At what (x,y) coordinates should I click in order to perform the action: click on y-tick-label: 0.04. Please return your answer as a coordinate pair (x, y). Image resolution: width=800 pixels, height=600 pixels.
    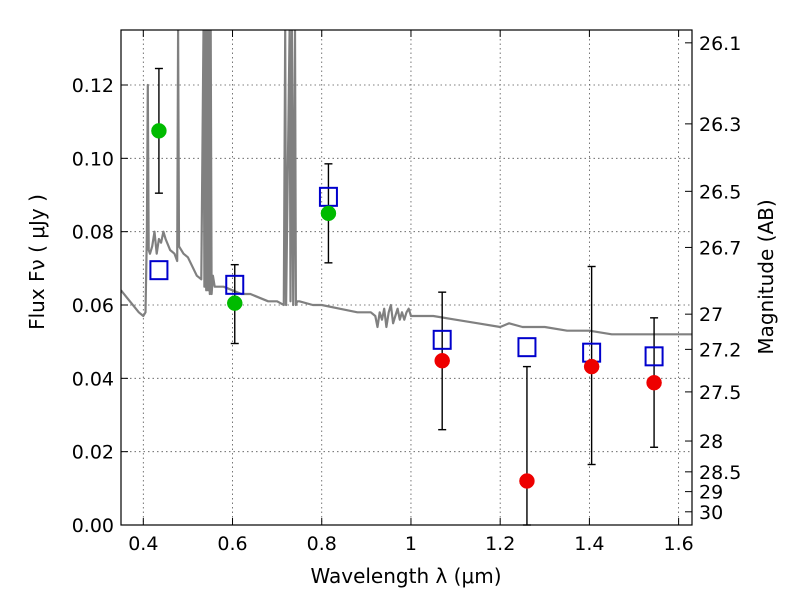
    Looking at the image, I should click on (93, 379).